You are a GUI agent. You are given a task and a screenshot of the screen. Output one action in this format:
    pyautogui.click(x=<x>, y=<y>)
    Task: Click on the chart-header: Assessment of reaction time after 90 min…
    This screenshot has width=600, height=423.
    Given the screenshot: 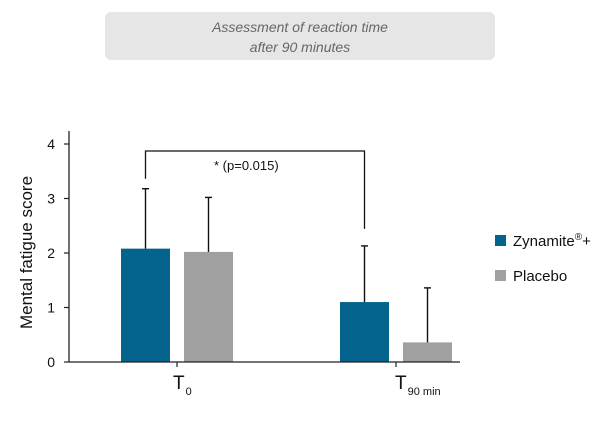 What is the action you would take?
    pyautogui.click(x=300, y=36)
    